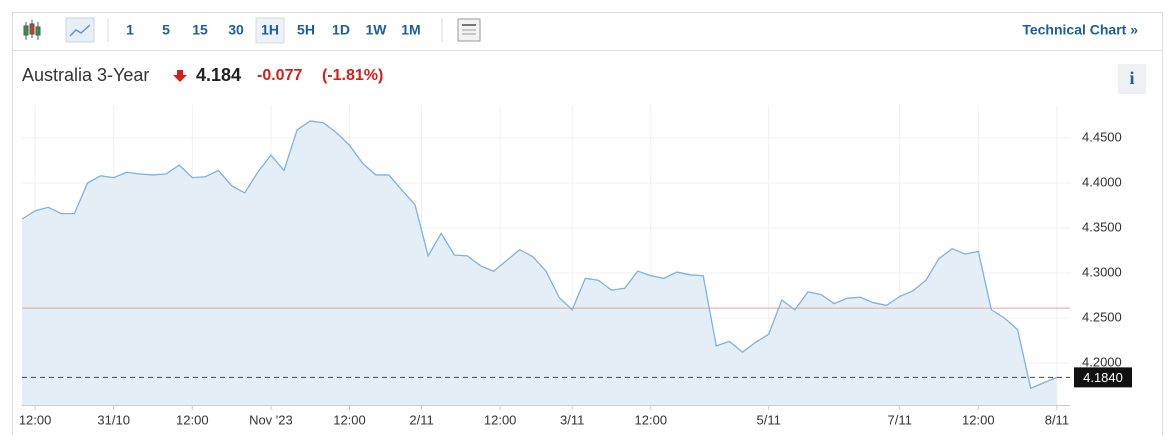 The height and width of the screenshot is (440, 1168). I want to click on x-tick-label: 5/11, so click(769, 419).